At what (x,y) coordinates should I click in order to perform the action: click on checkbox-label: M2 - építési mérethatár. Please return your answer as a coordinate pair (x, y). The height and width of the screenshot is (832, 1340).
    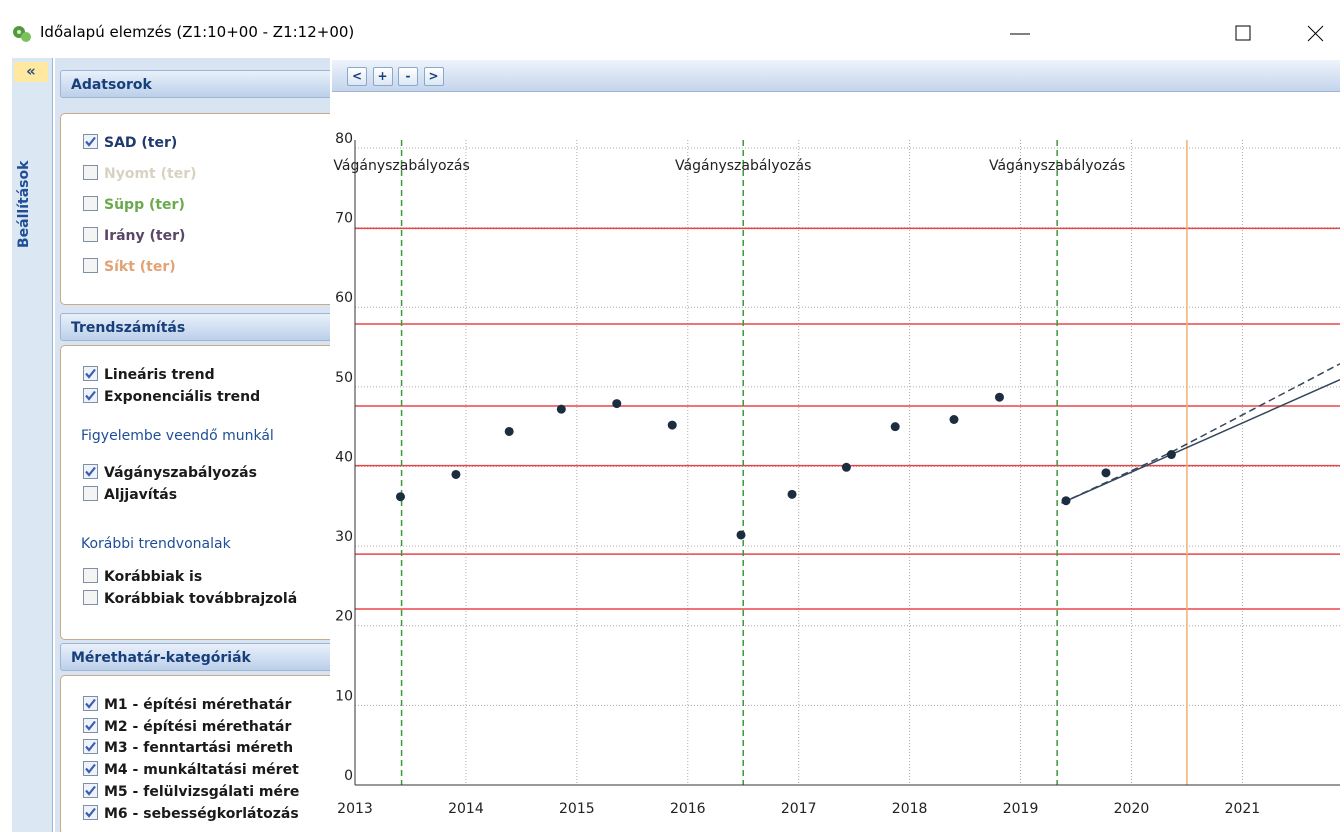
    Looking at the image, I should click on (198, 726).